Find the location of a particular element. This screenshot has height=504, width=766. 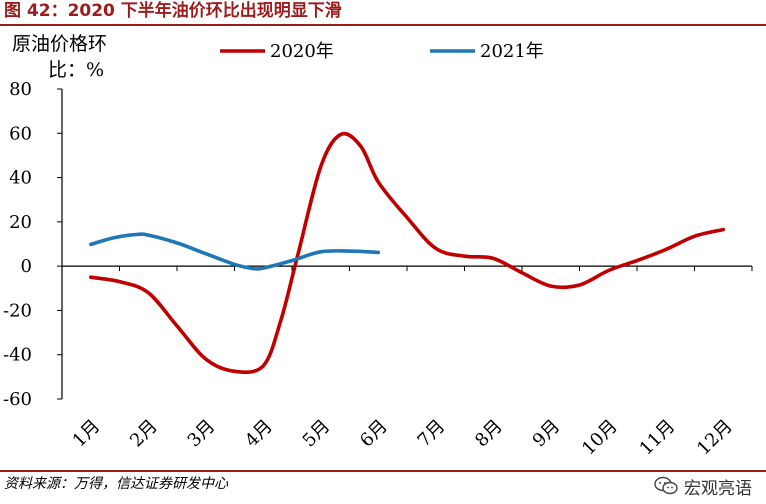

legend-label-2: 2021年 is located at coordinates (512, 51).